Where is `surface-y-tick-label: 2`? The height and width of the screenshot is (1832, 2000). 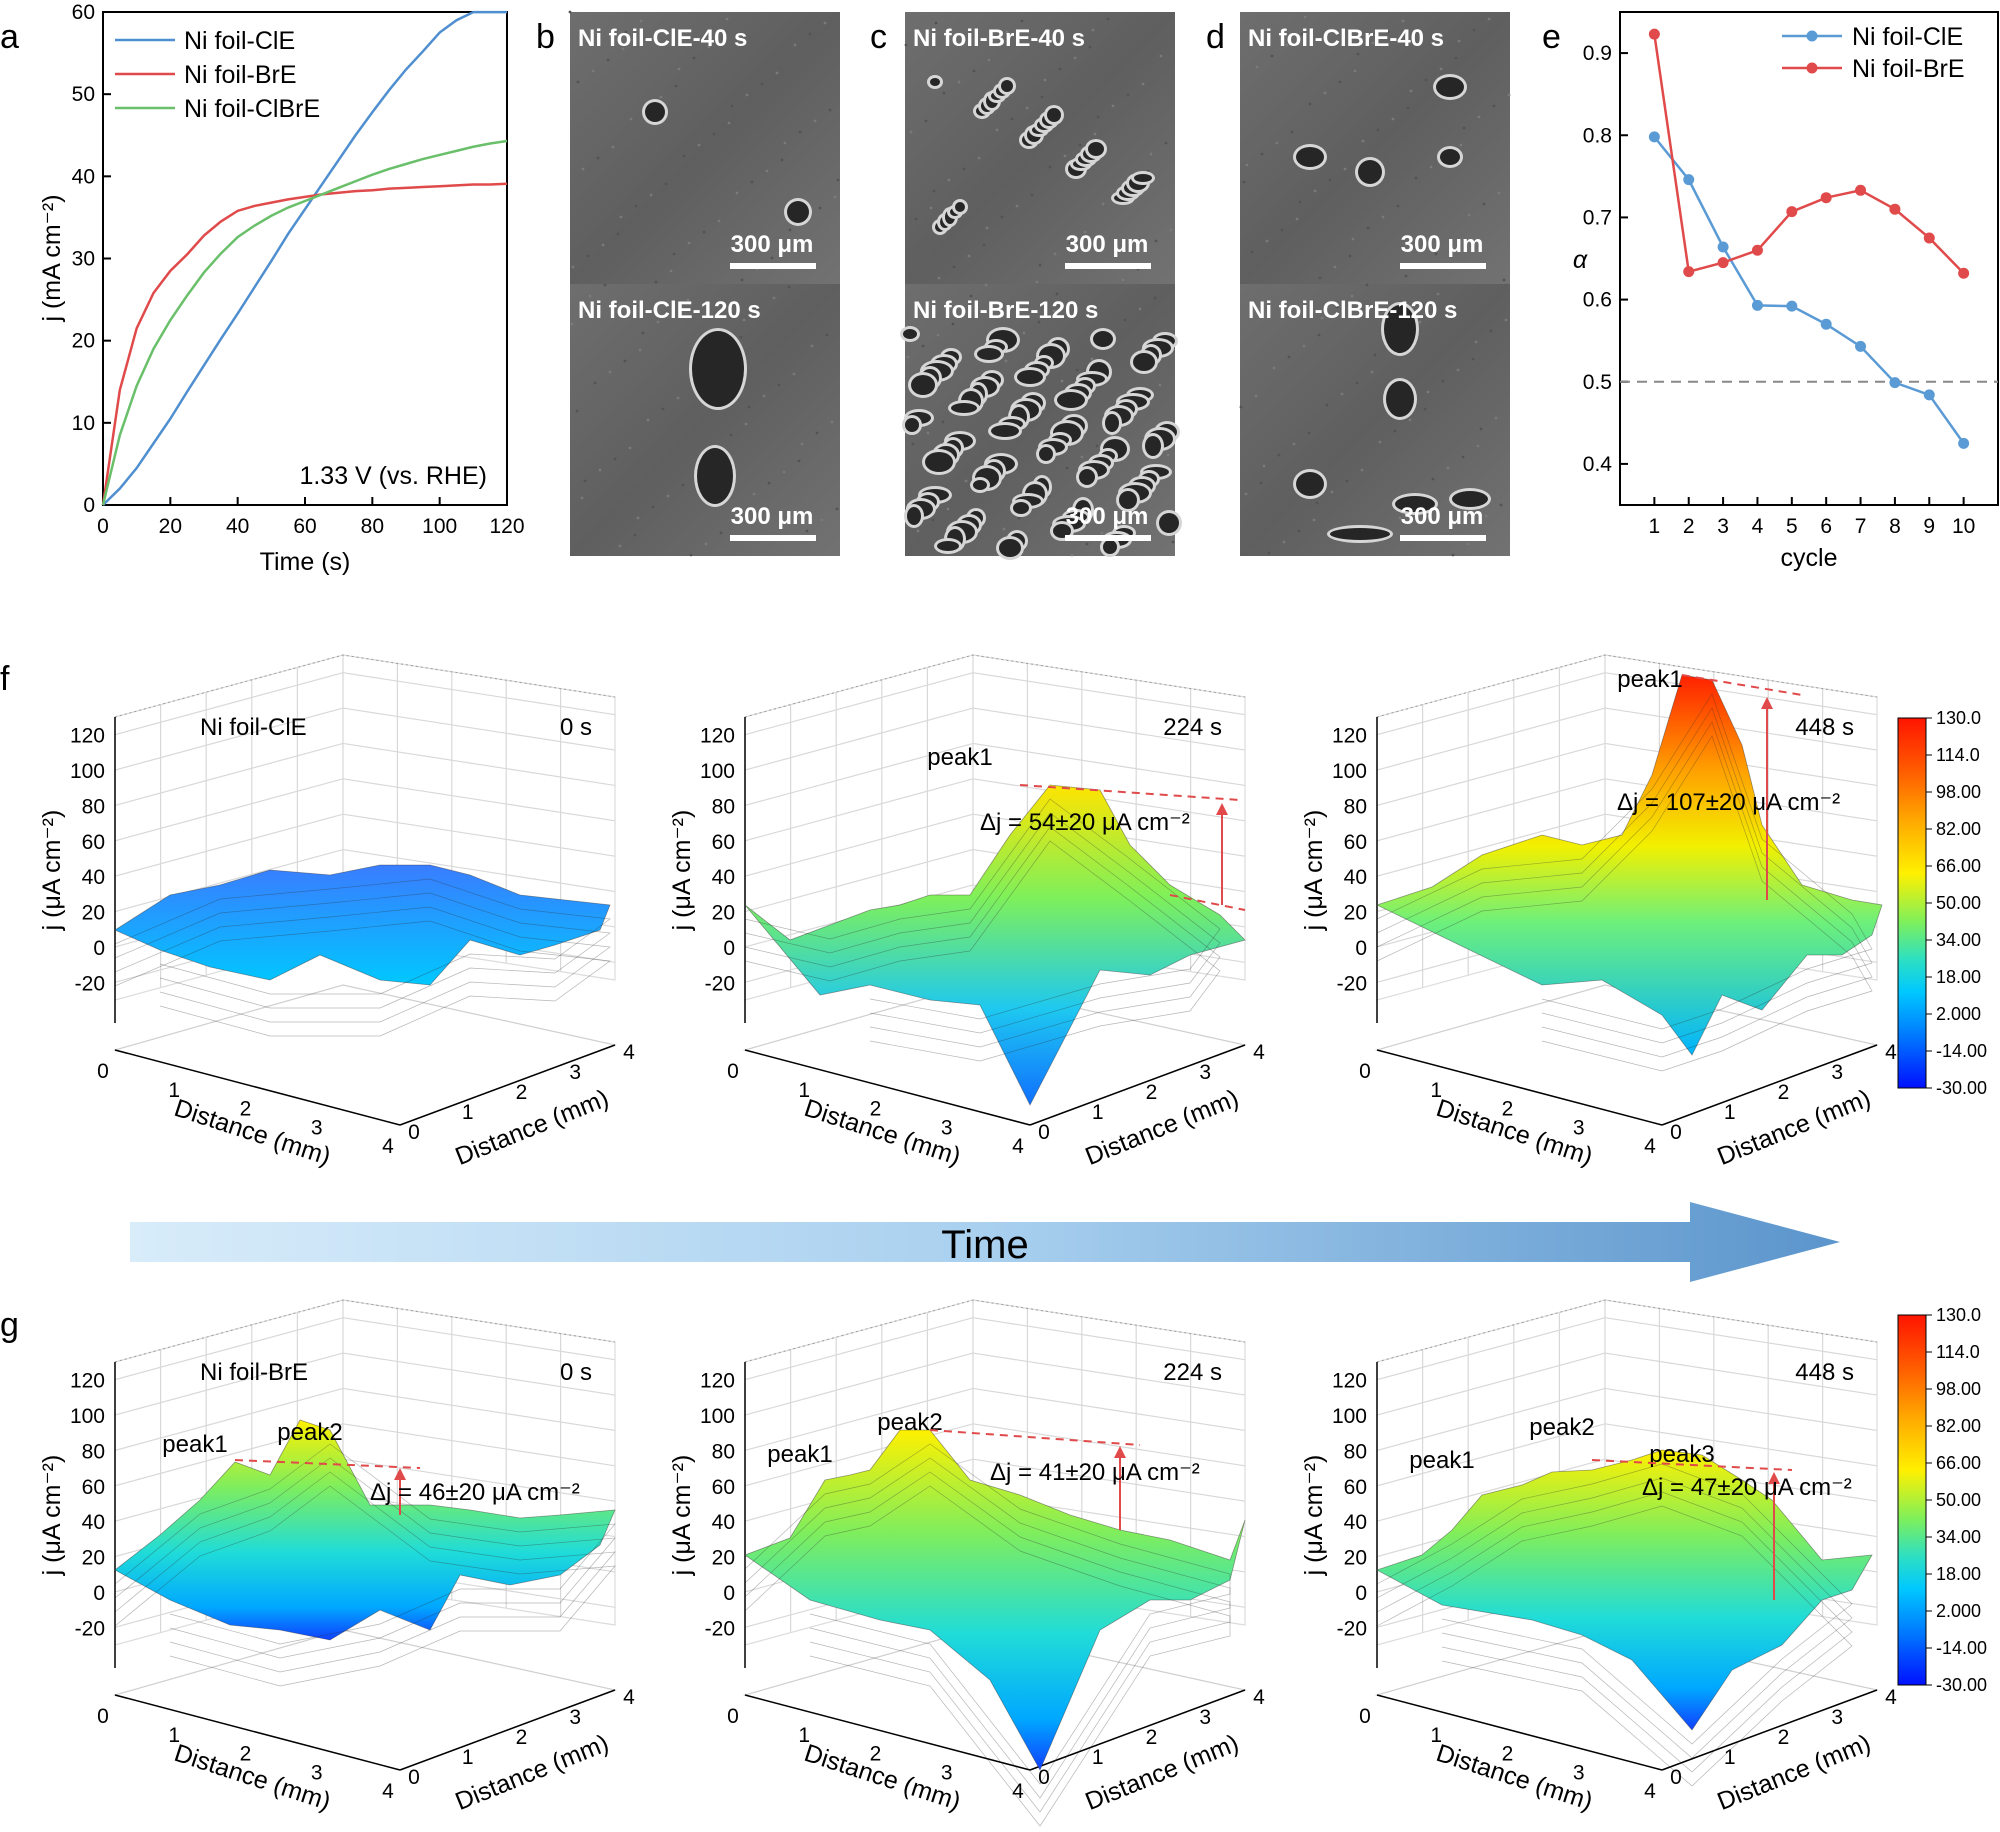 surface-y-tick-label: 2 is located at coordinates (1152, 1737).